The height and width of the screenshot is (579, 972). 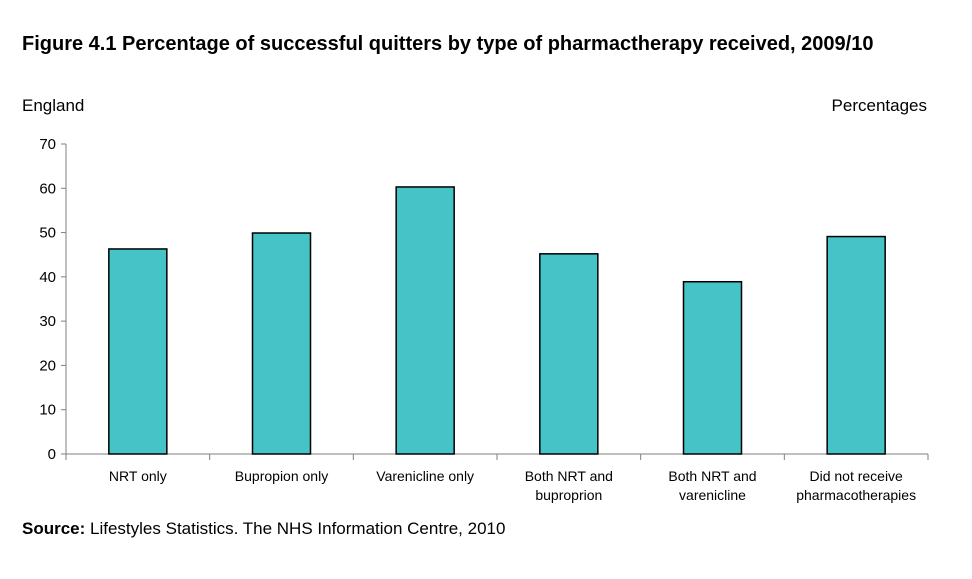 I want to click on x-category-label: Did not receive, so click(x=856, y=476).